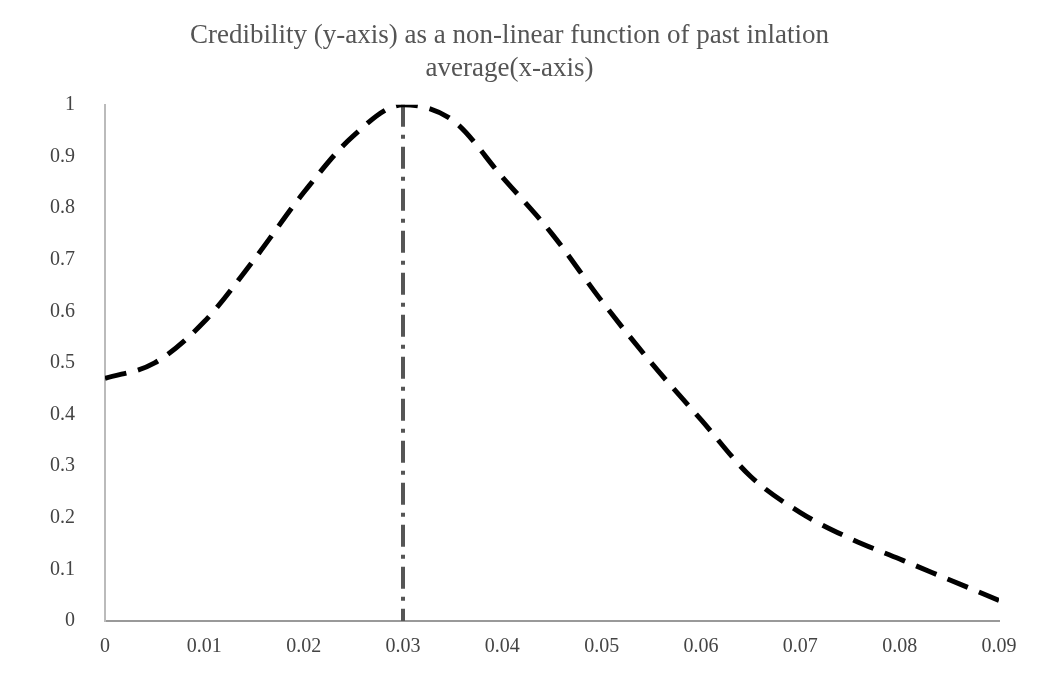  I want to click on y-tick-label: 0.1, so click(62, 567).